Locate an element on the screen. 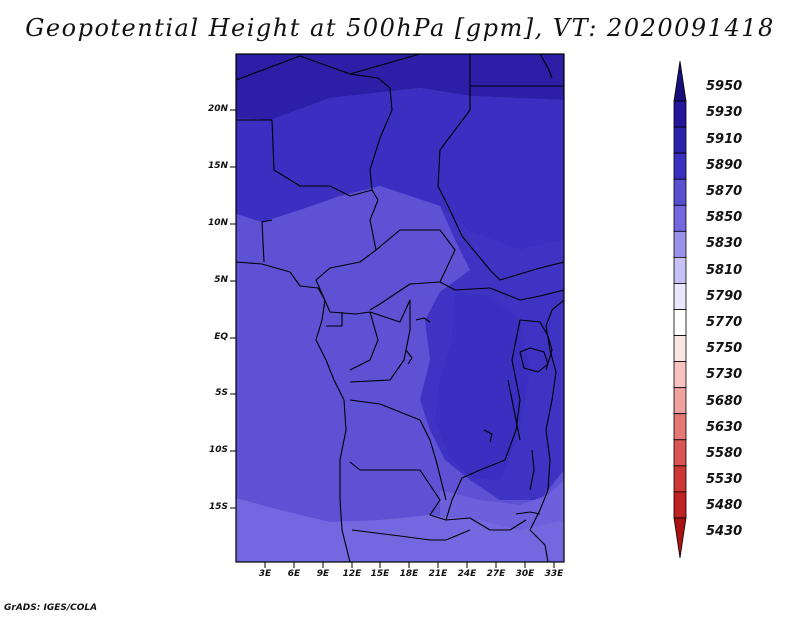  field-band-north-dark is located at coordinates (400, 169).